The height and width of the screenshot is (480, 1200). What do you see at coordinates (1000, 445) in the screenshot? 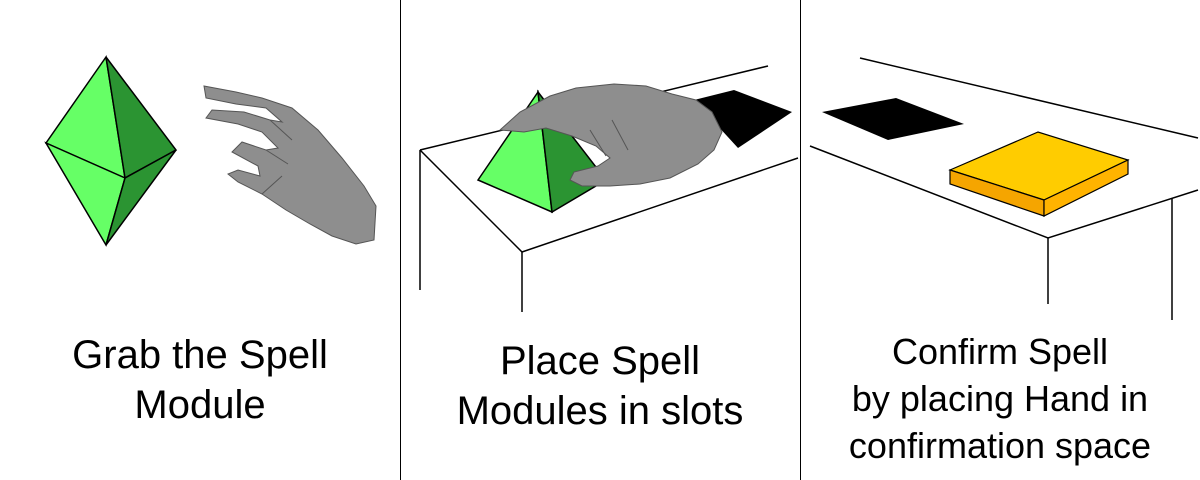
I see `caption-line: confirmation space` at bounding box center [1000, 445].